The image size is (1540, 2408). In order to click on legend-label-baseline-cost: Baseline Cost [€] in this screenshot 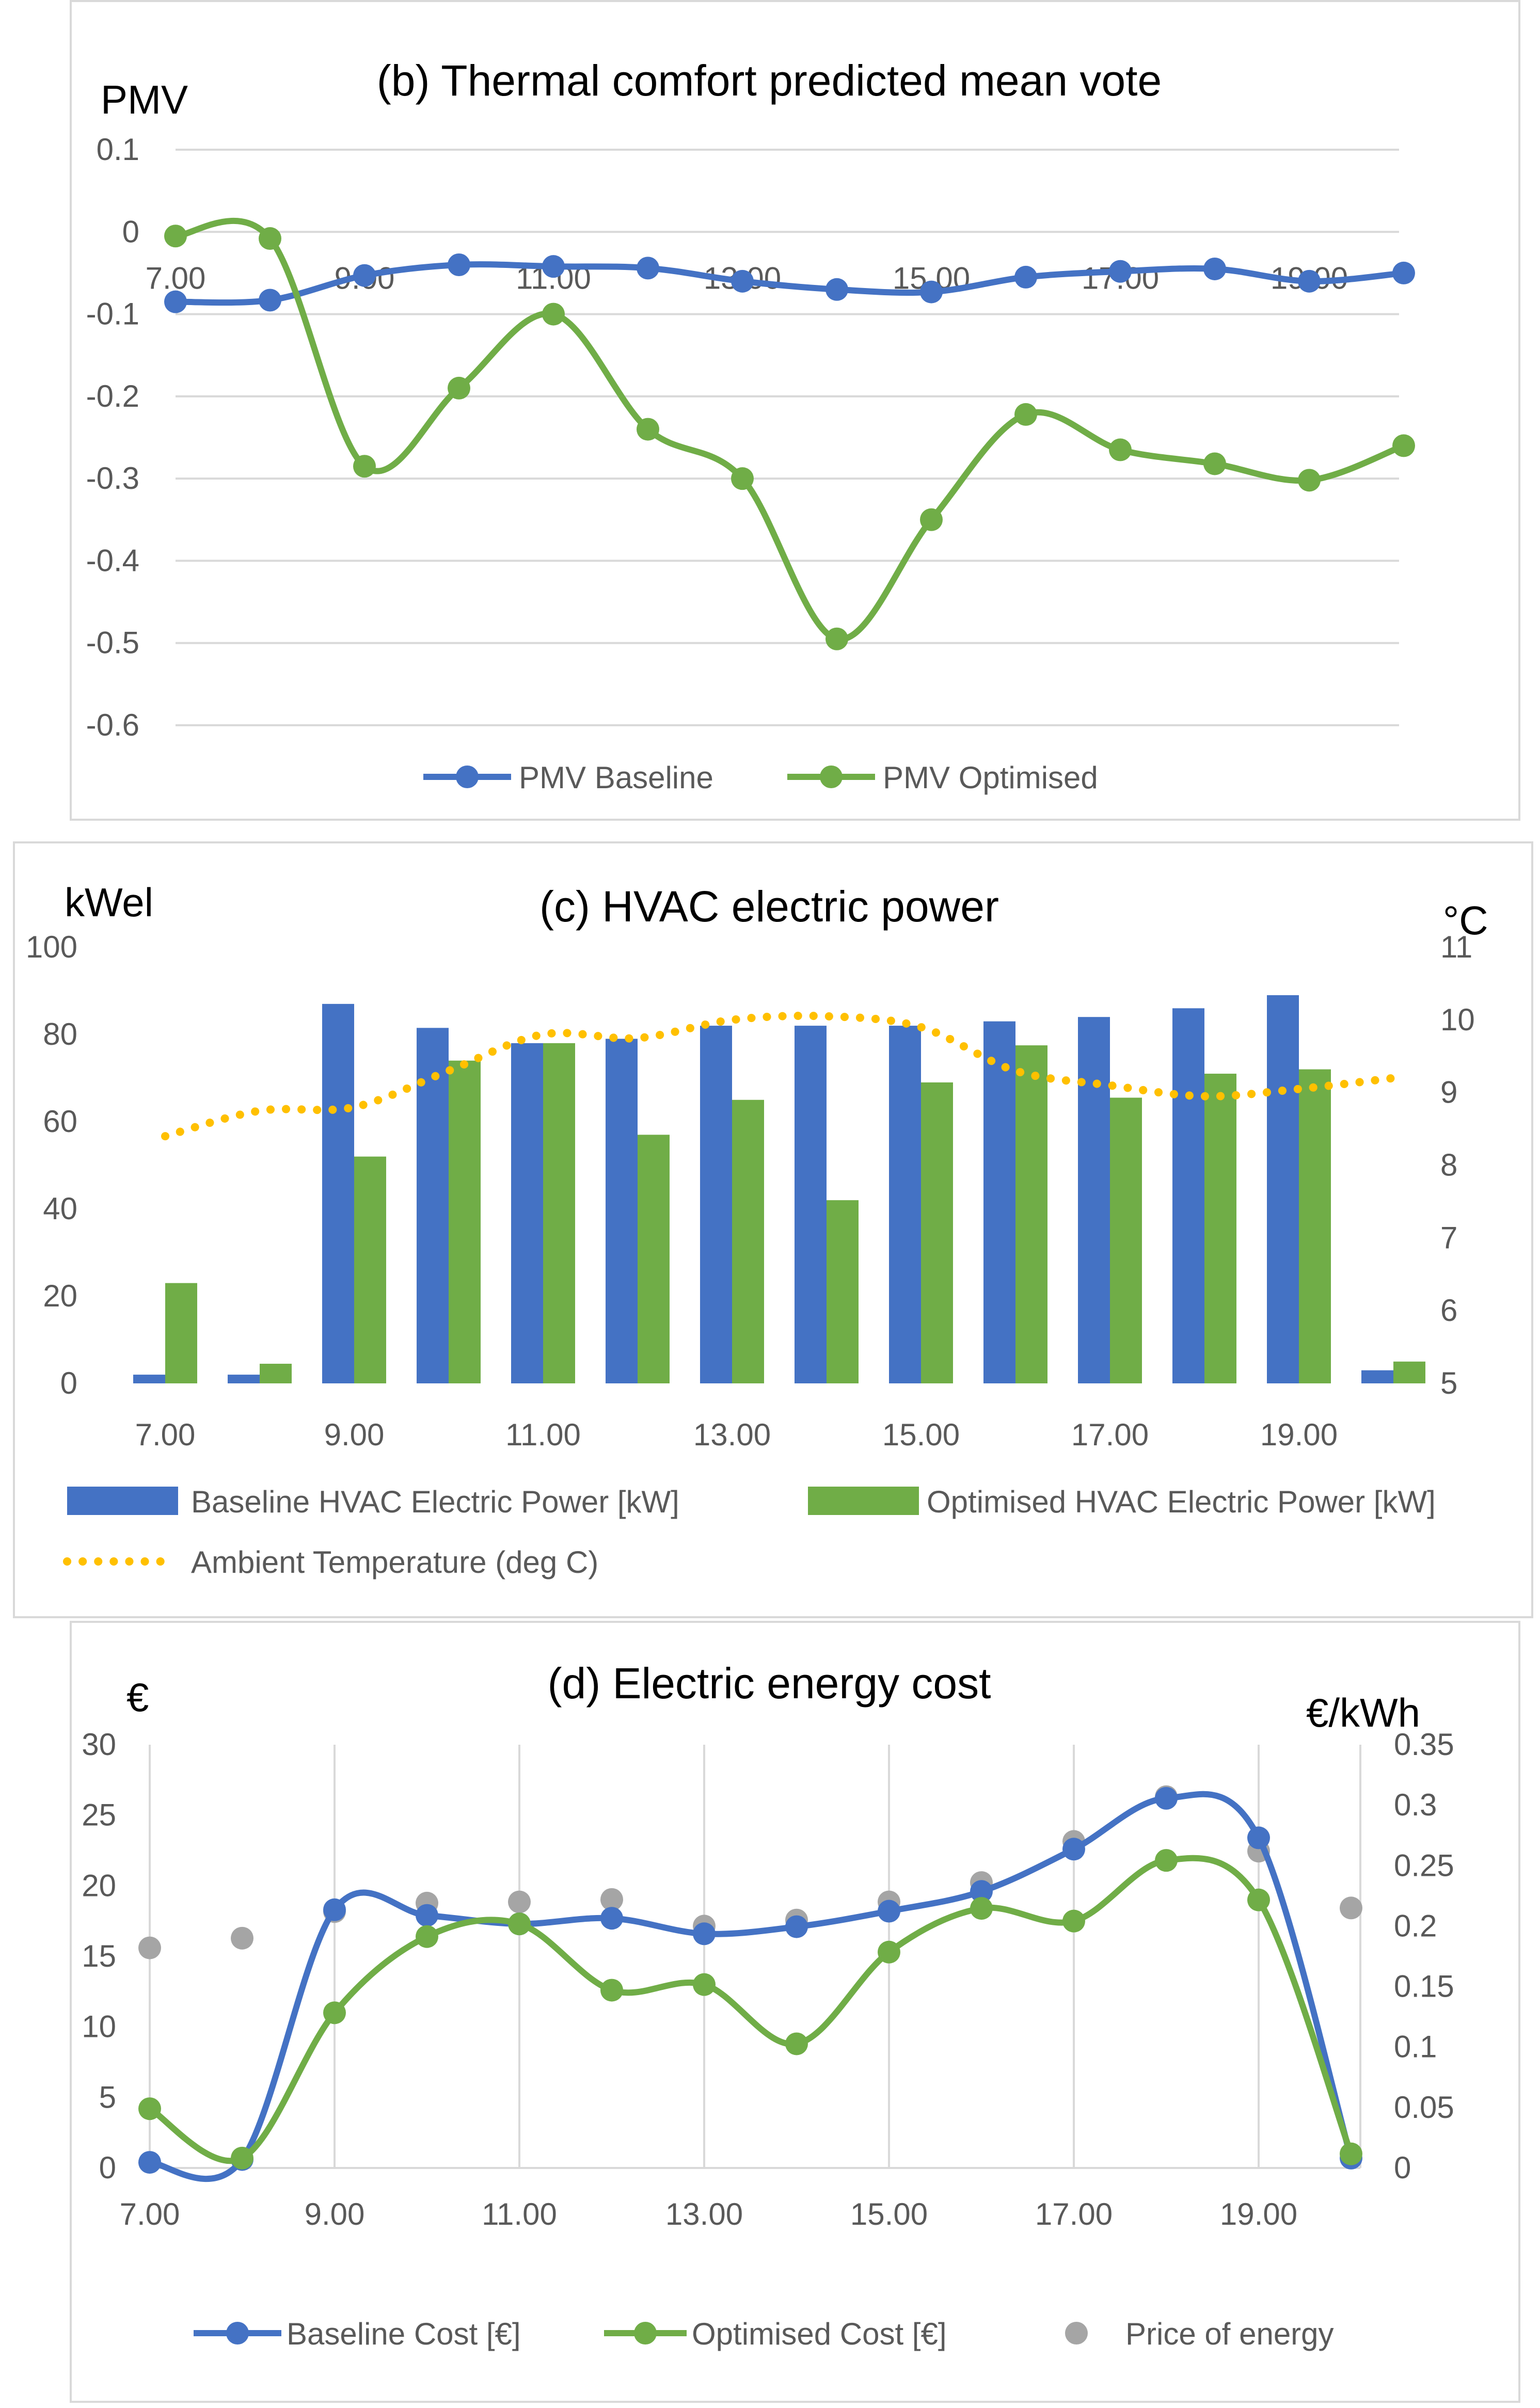, I will do `click(404, 2334)`.